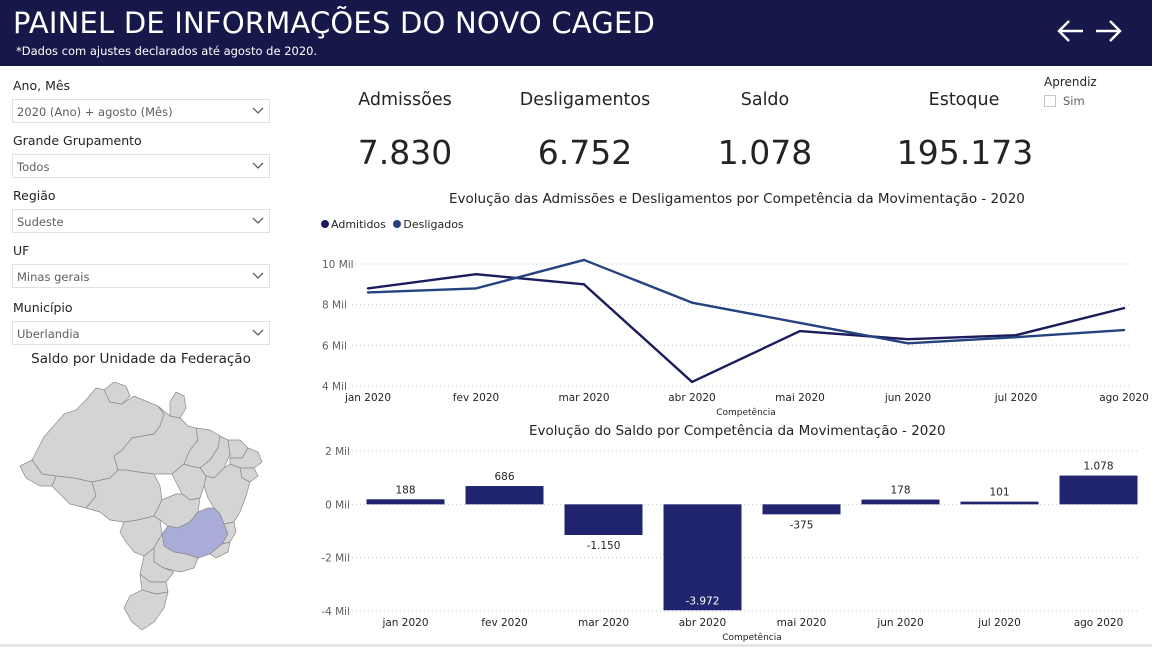  Describe the element at coordinates (117, 393) in the screenshot. I see `state-roraima` at that location.